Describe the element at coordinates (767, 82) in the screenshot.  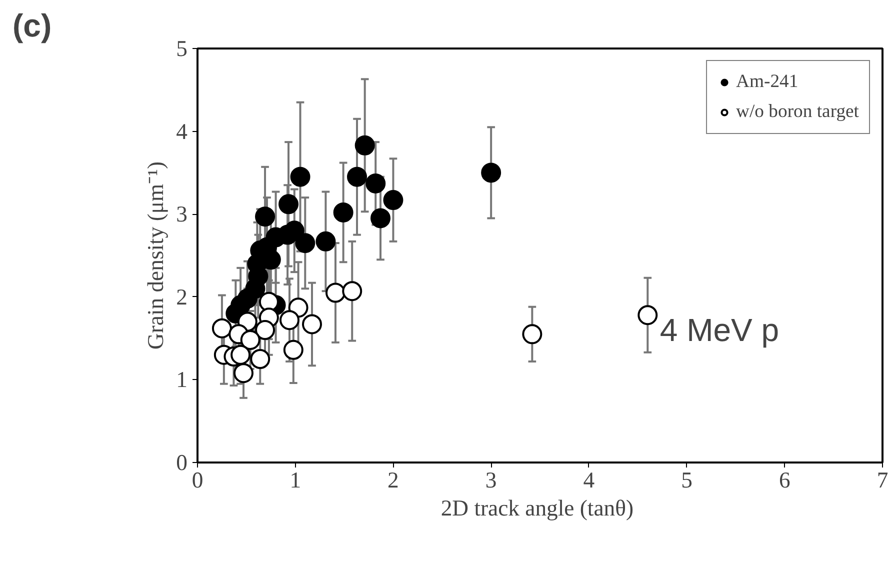
I see `legend-label: Am-241` at that location.